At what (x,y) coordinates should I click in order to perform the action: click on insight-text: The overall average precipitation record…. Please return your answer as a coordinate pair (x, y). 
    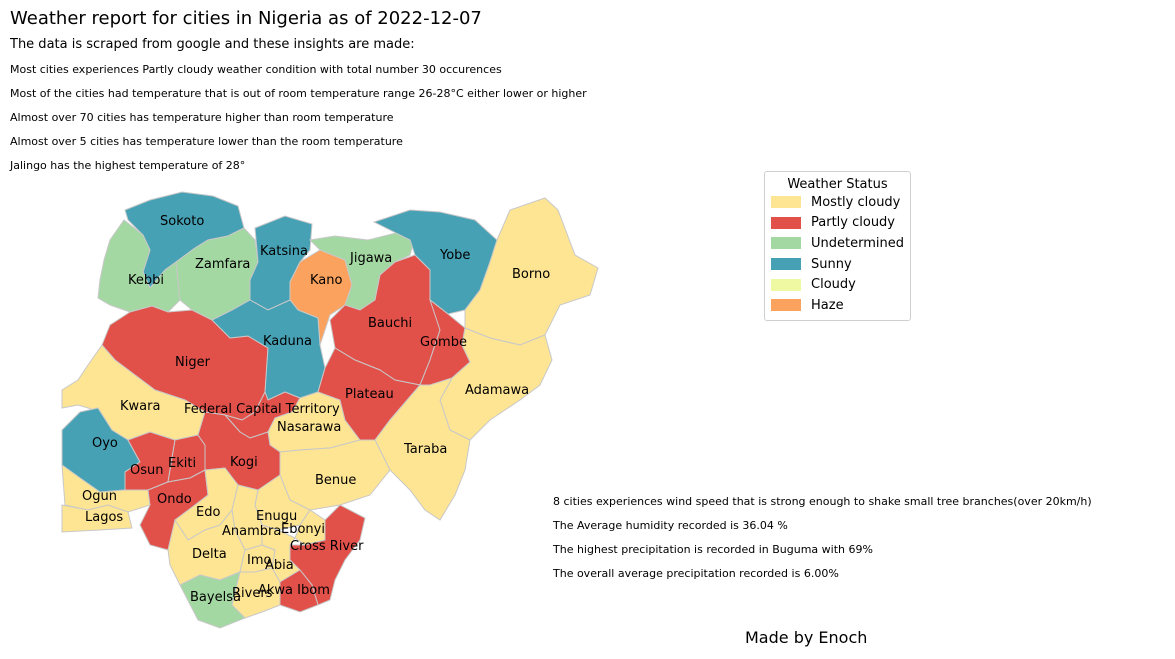
    Looking at the image, I should click on (696, 573).